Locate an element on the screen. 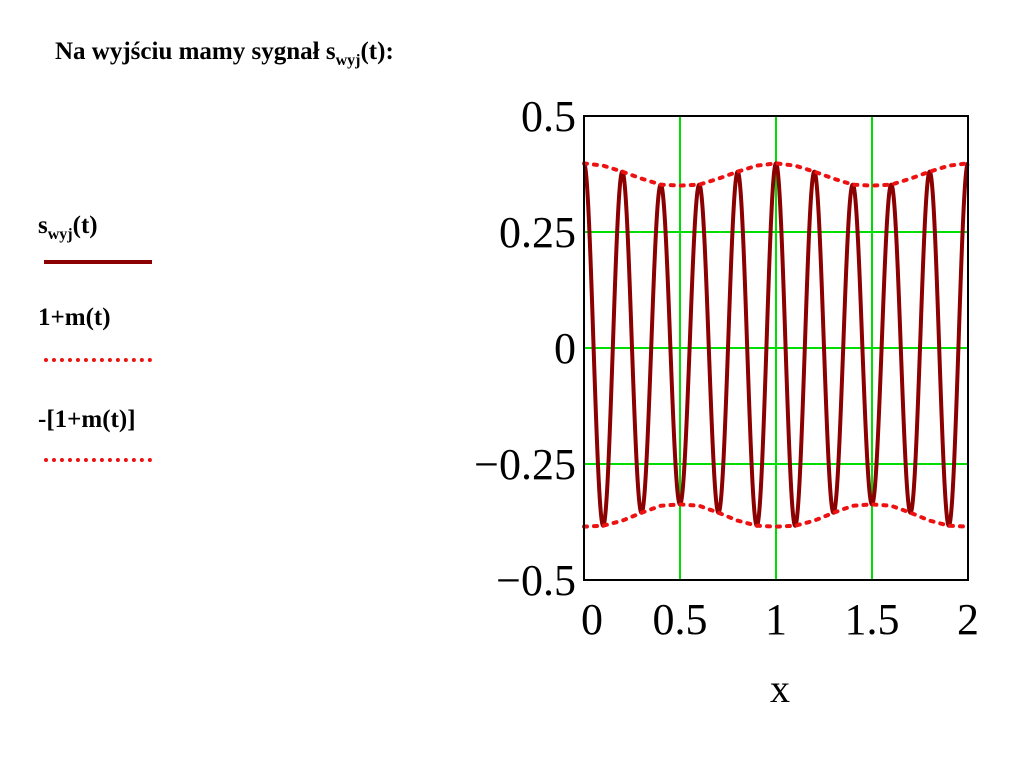 The height and width of the screenshot is (768, 1024). x-tick-label: 1.5 is located at coordinates (872, 619).